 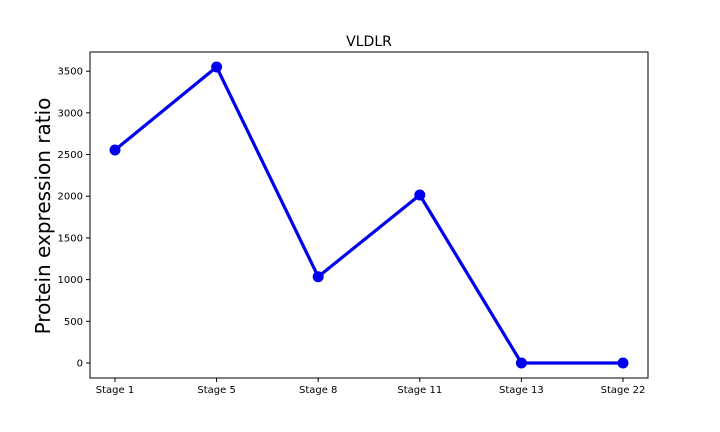 What do you see at coordinates (70, 280) in the screenshot?
I see `y-tick-label: 1000` at bounding box center [70, 280].